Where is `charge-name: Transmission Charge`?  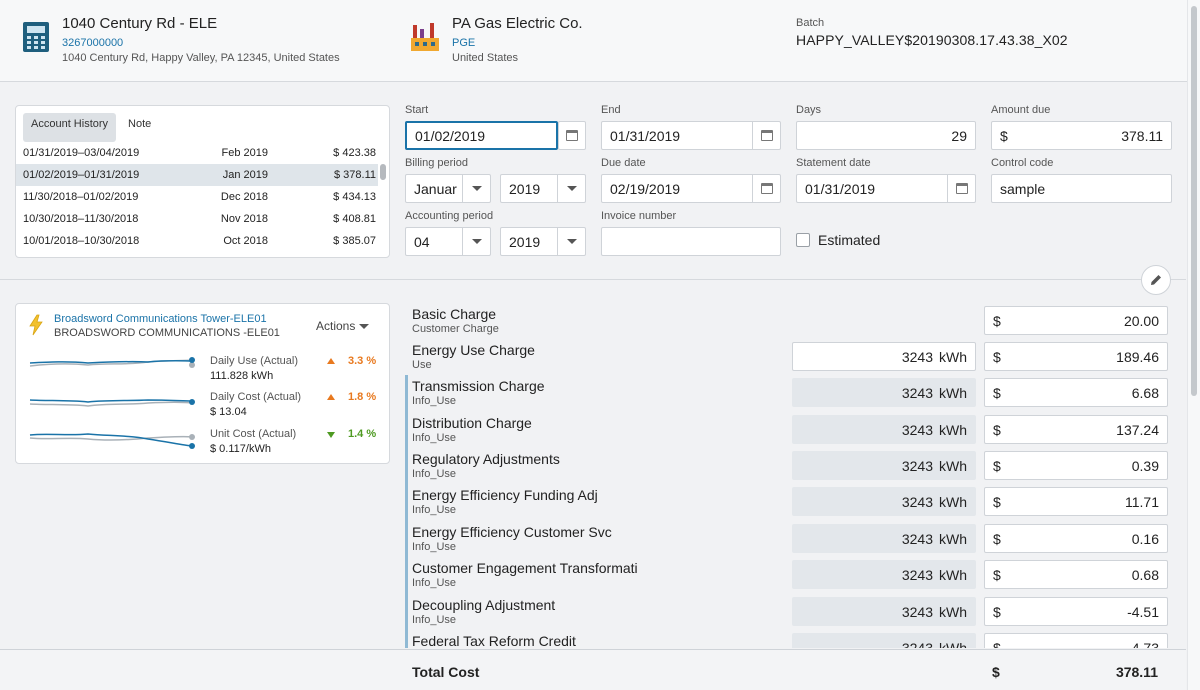 charge-name: Transmission Charge is located at coordinates (478, 386).